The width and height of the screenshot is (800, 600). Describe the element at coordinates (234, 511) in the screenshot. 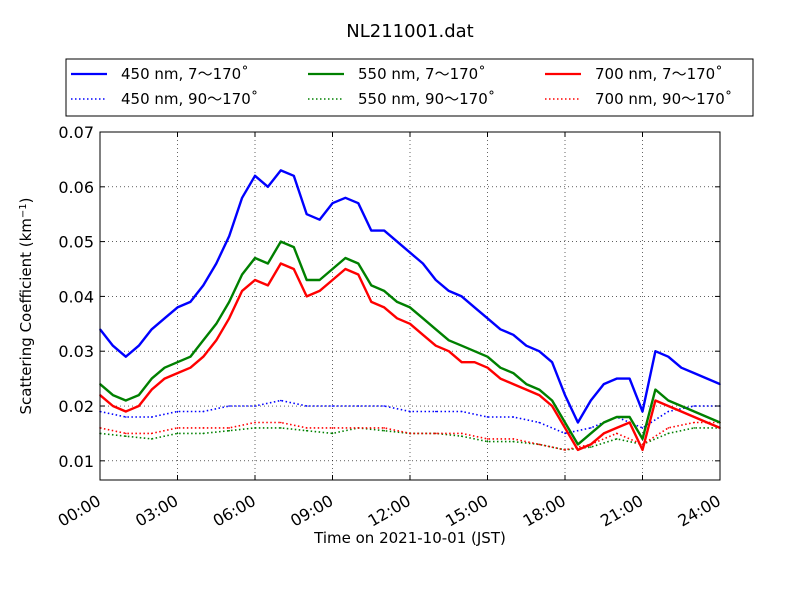

I see `x-tick-label: 06:00` at that location.